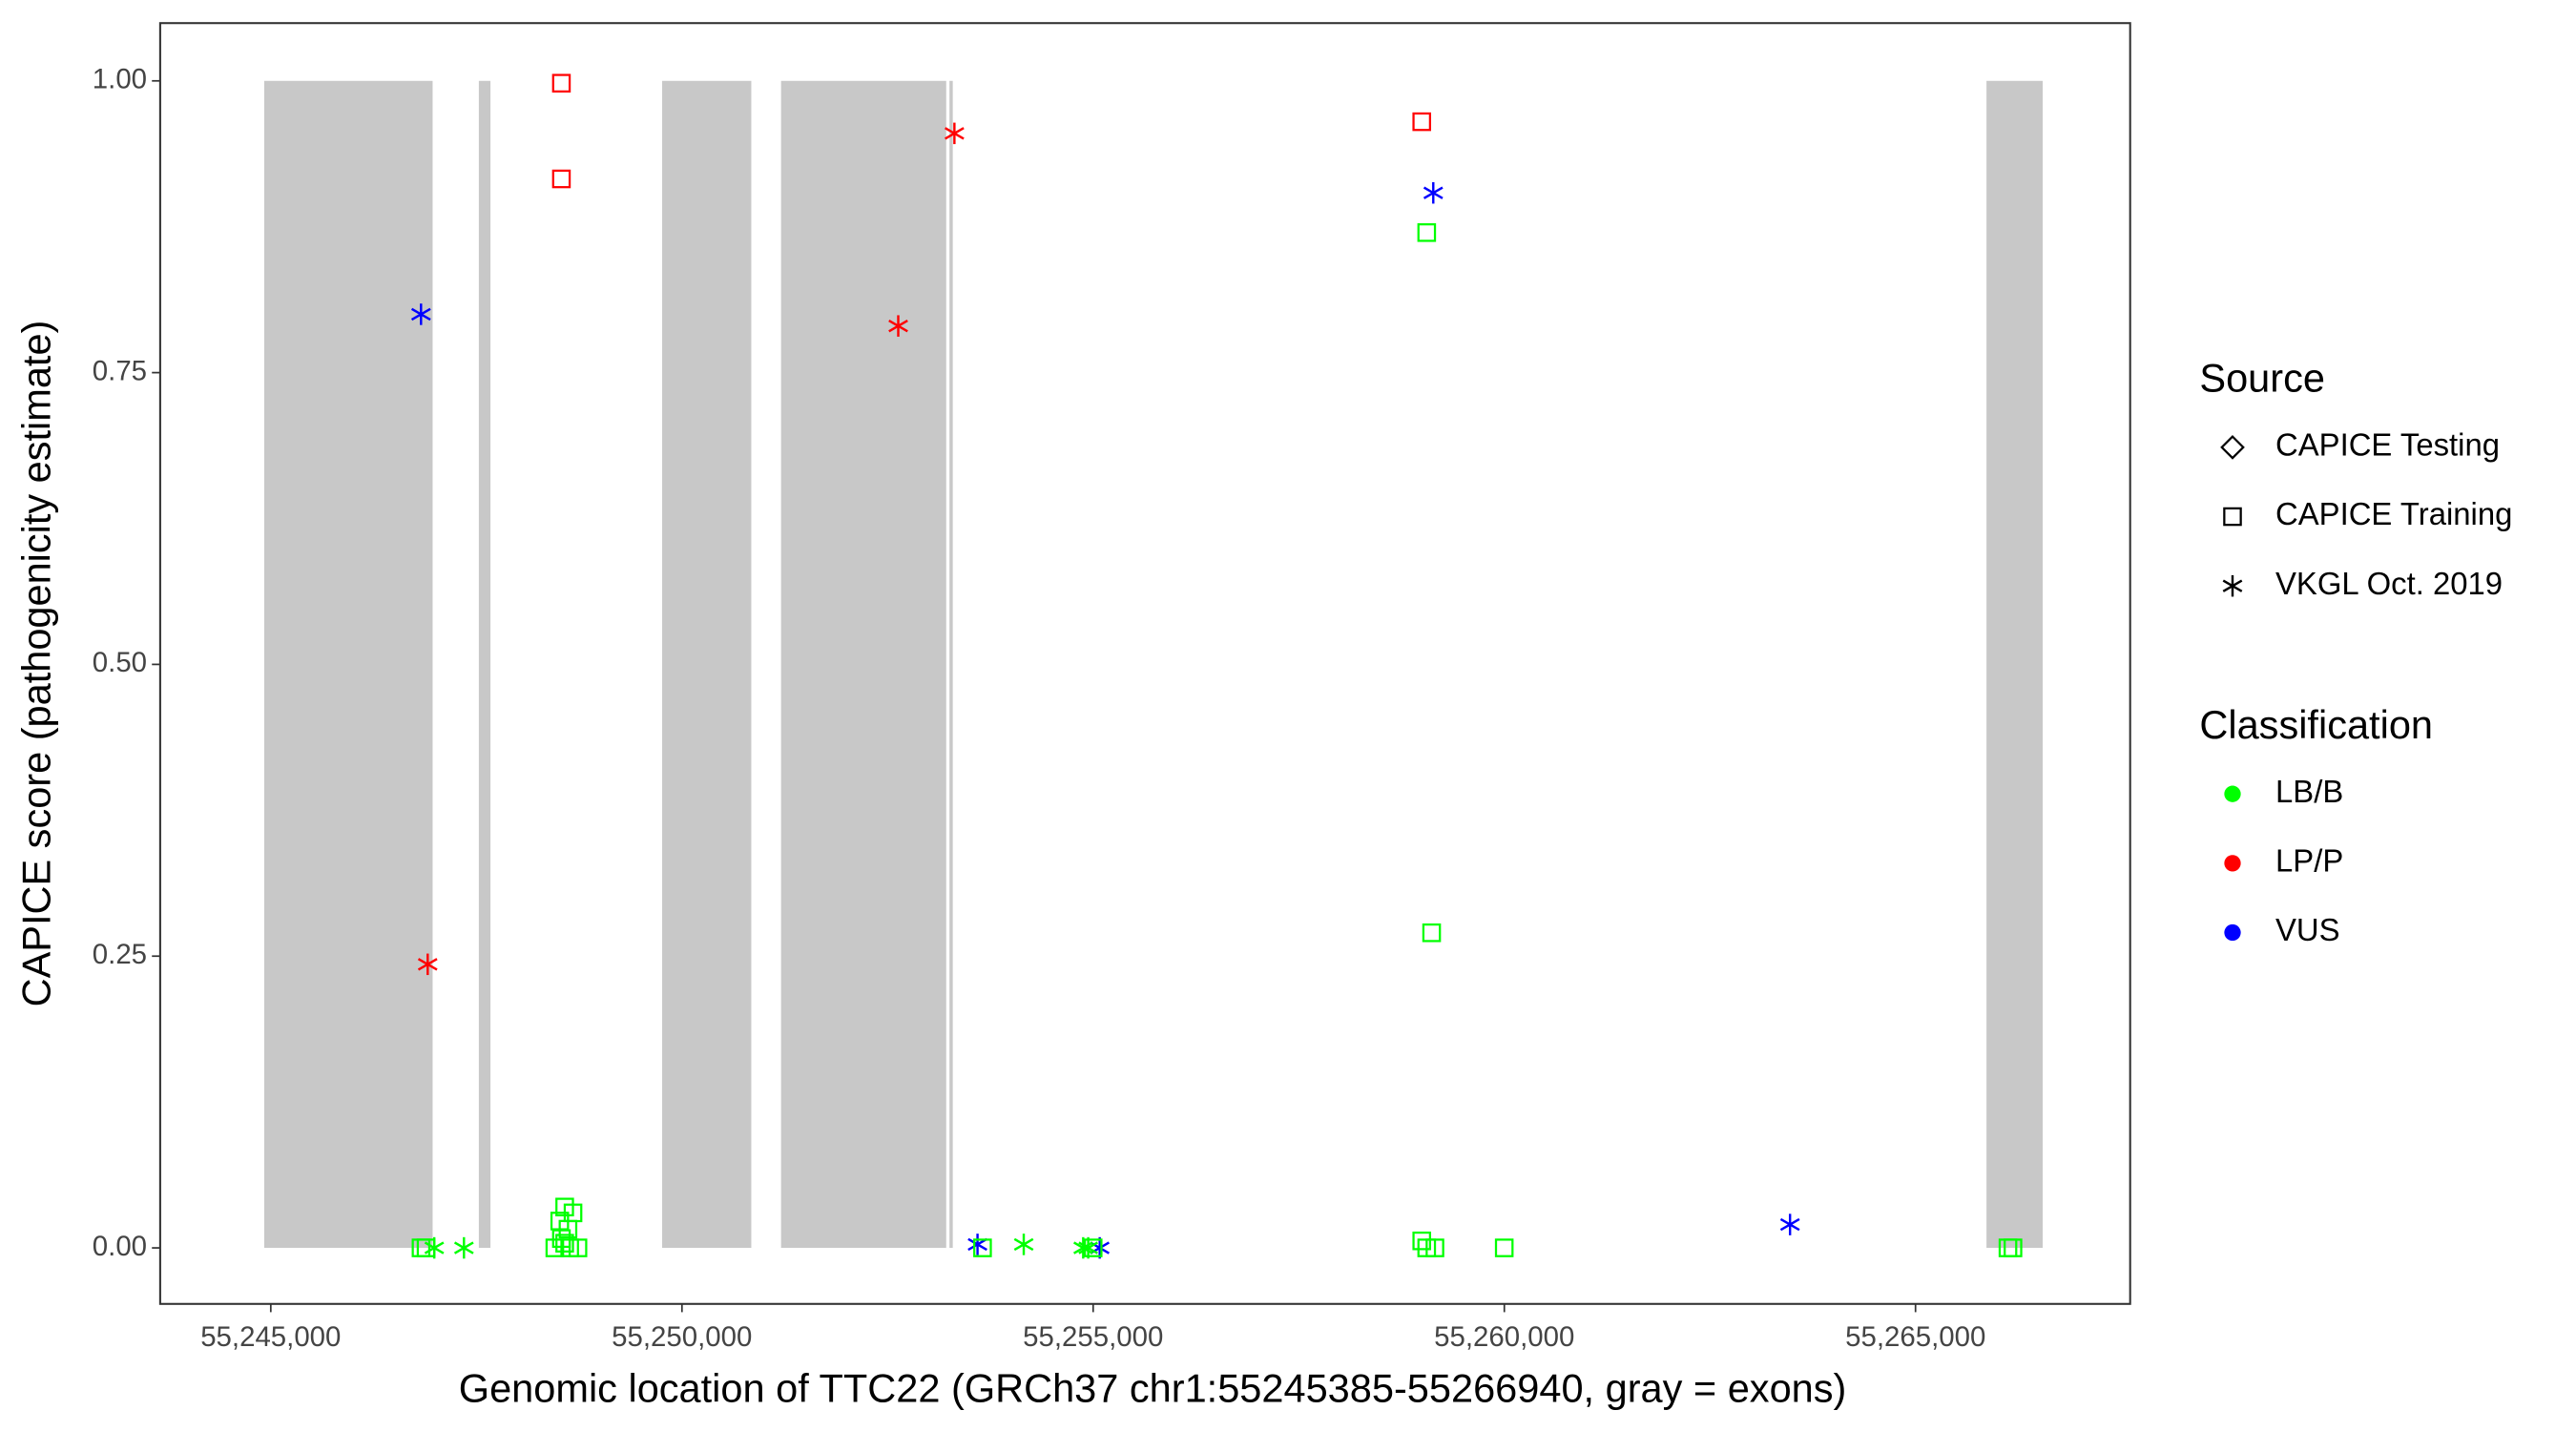  I want to click on x-tick-label: 55,250,000, so click(682, 1337).